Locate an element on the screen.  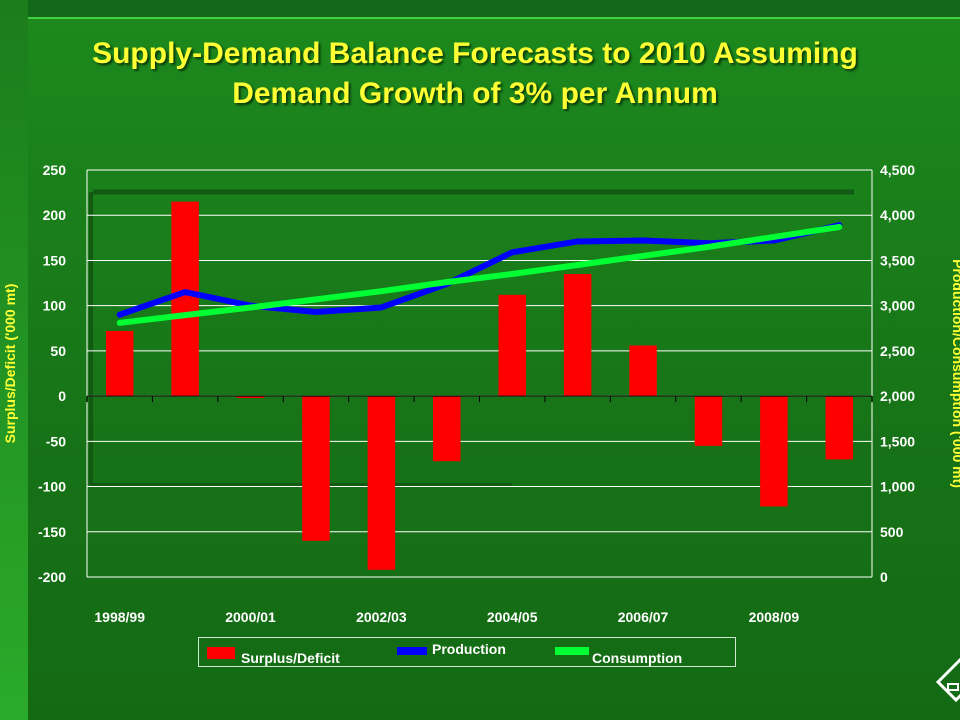
left-tick-label: 250 is located at coordinates (55, 170).